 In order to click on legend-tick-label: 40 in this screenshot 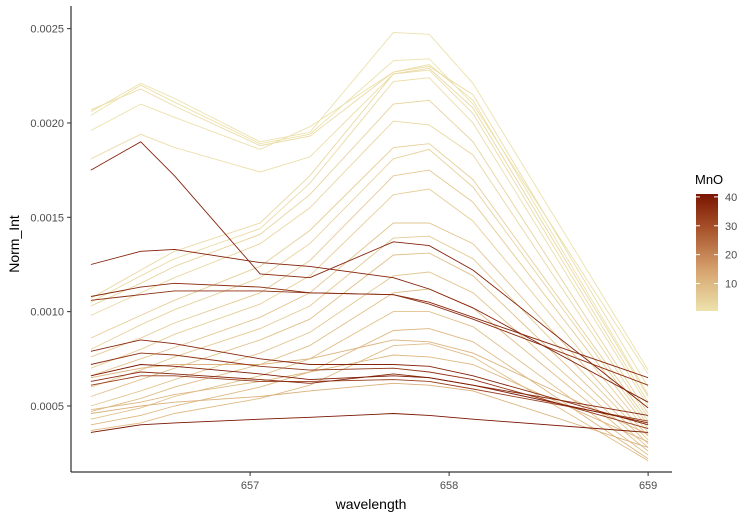, I will do `click(731, 198)`.